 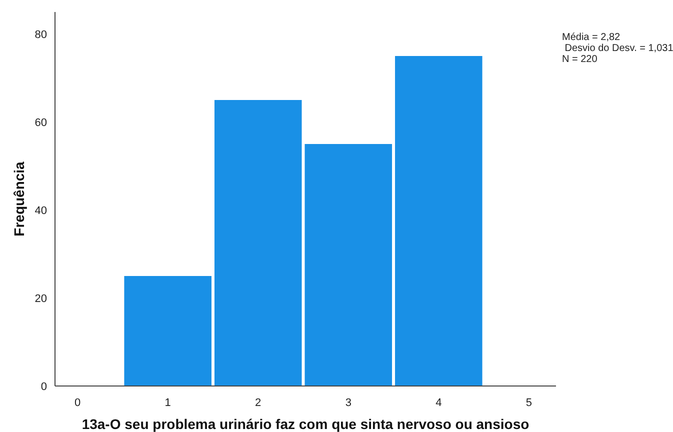 I want to click on text: N = 220, so click(x=580, y=59).